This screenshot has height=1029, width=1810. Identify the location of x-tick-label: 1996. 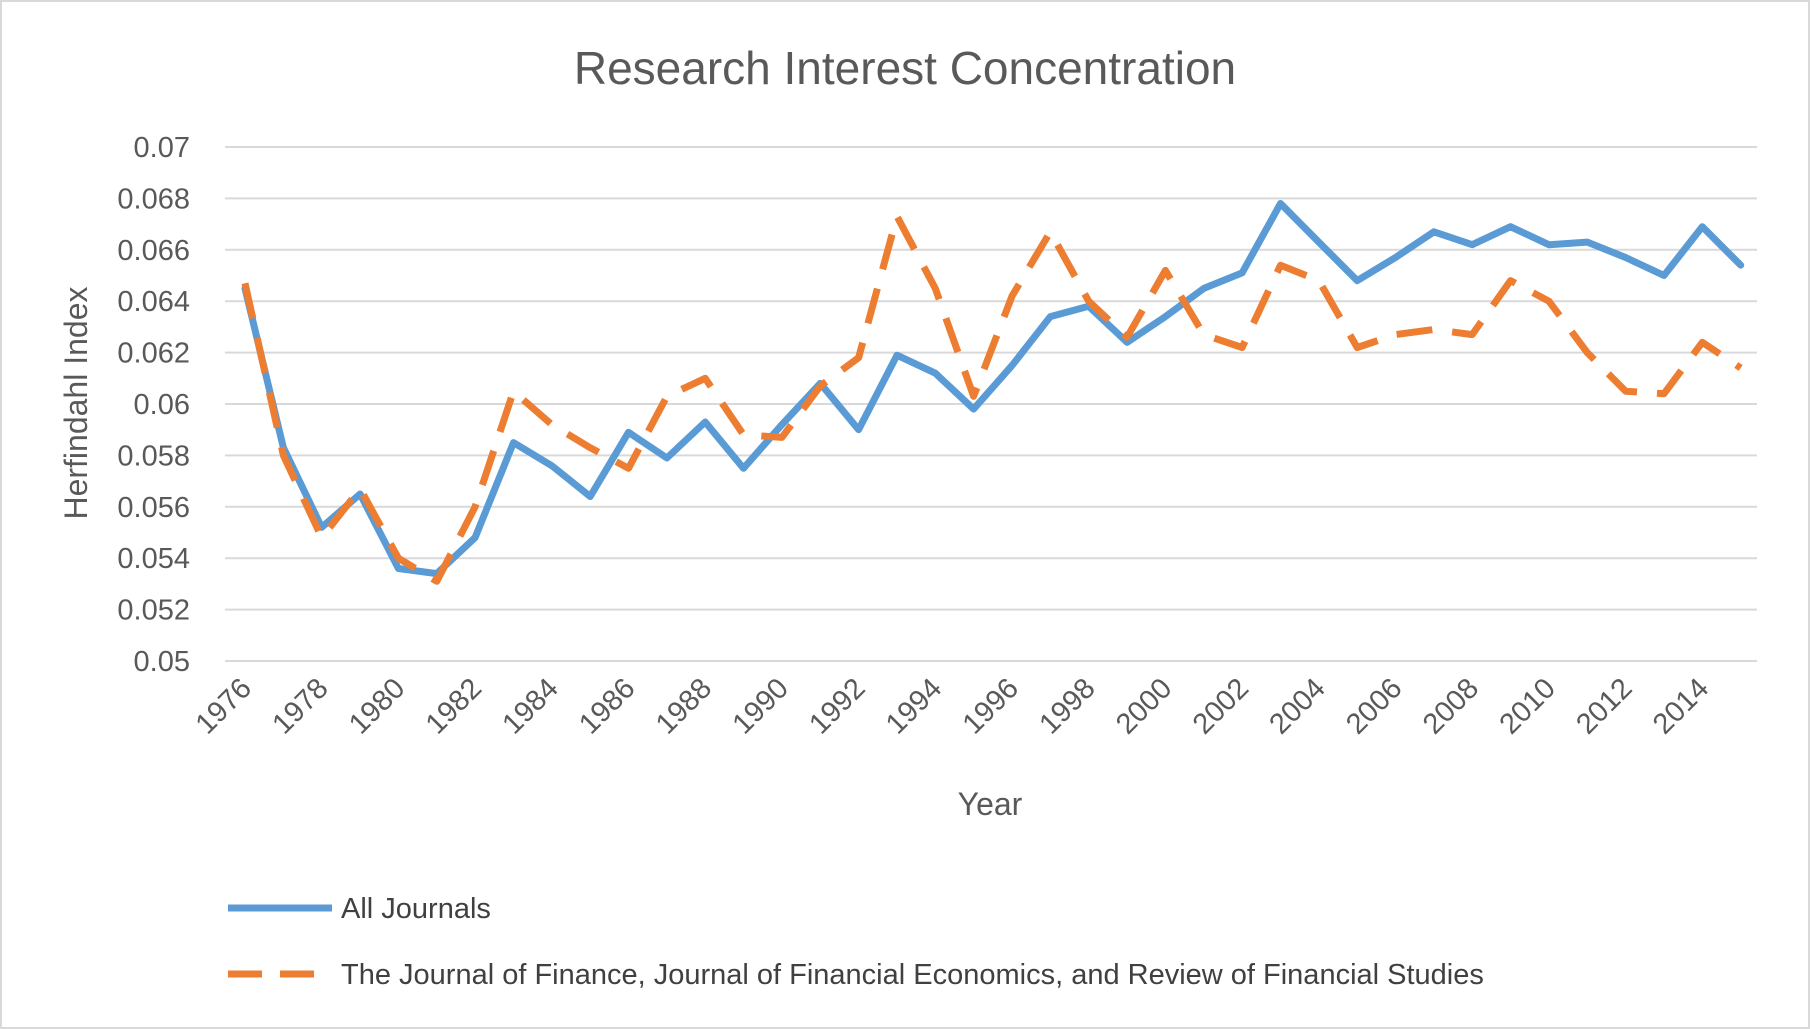
(991, 706).